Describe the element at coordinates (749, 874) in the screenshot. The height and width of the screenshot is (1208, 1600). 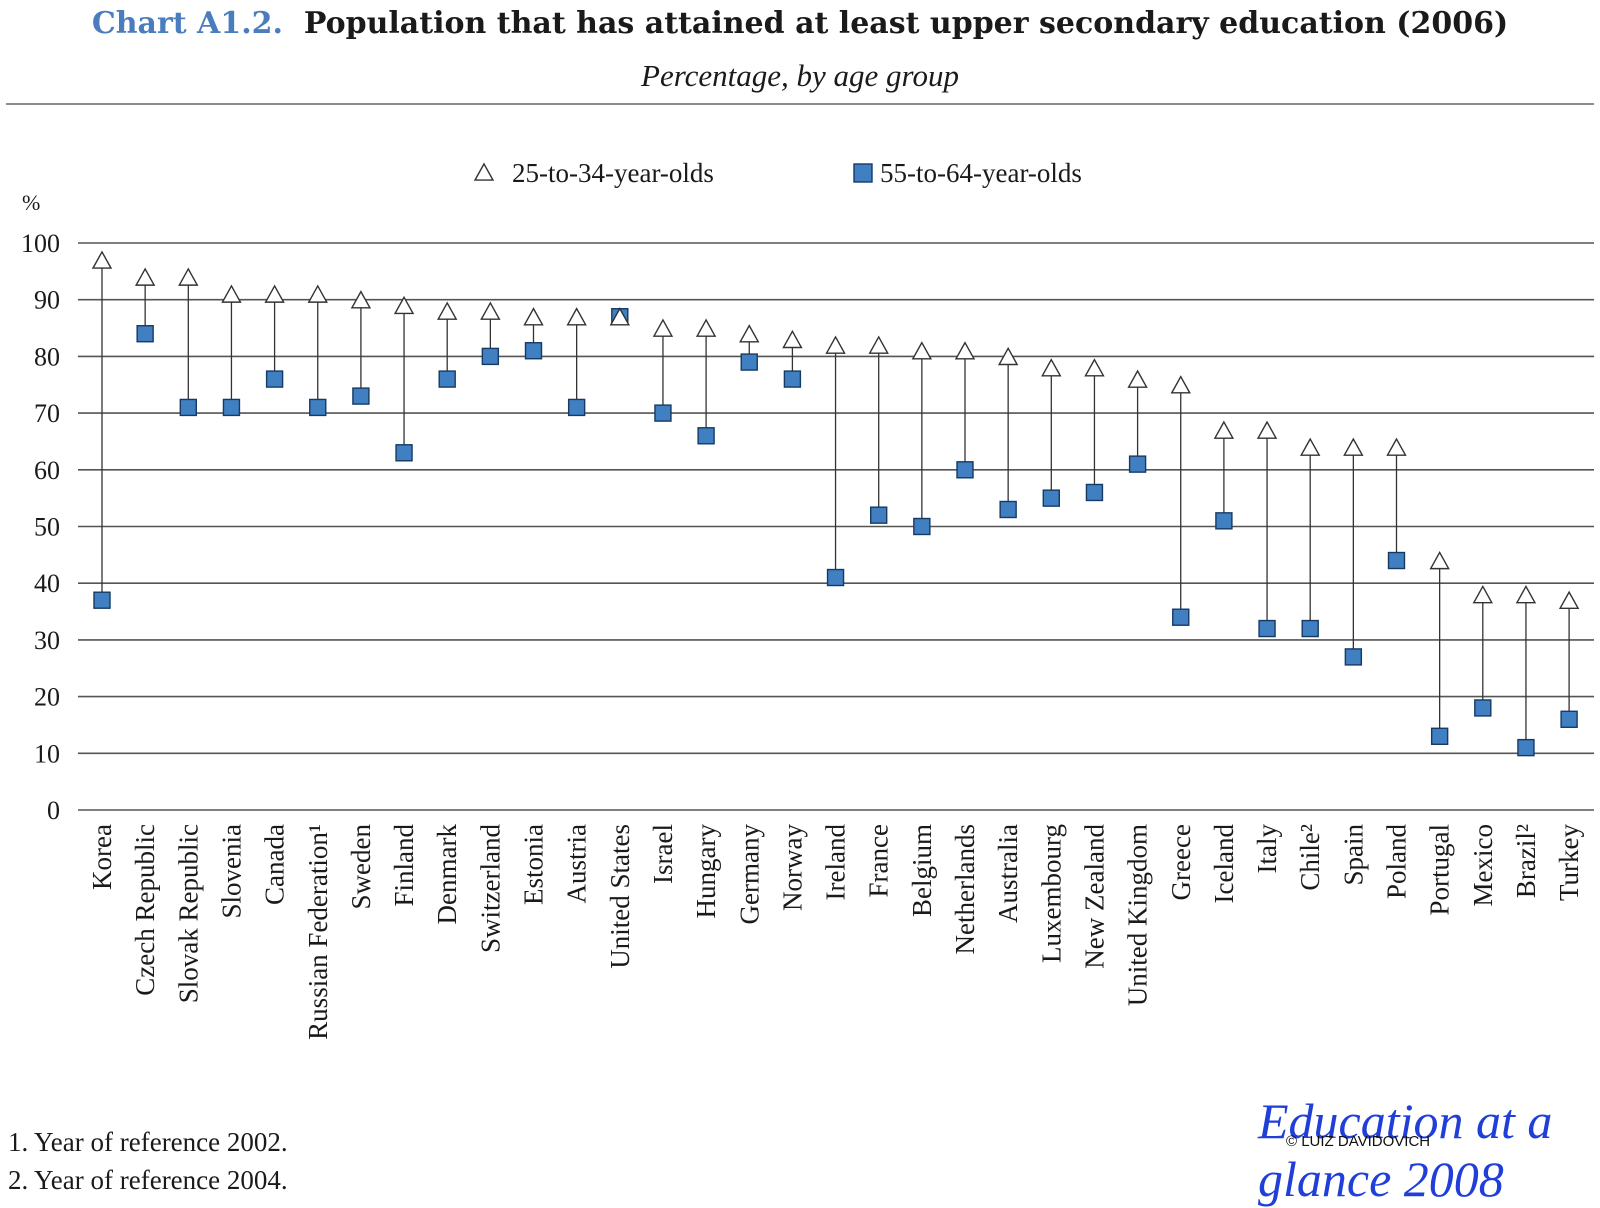
I see `x-tick-label: Germany` at that location.